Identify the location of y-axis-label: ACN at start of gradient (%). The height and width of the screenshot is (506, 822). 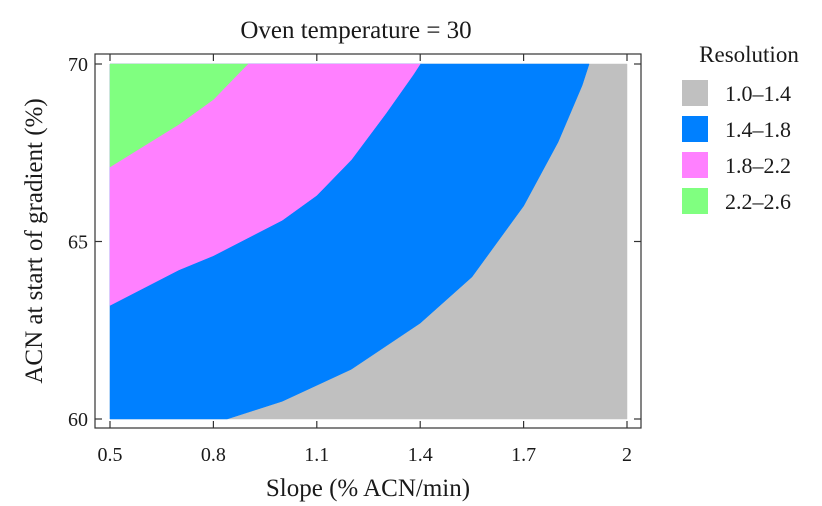
(34, 240).